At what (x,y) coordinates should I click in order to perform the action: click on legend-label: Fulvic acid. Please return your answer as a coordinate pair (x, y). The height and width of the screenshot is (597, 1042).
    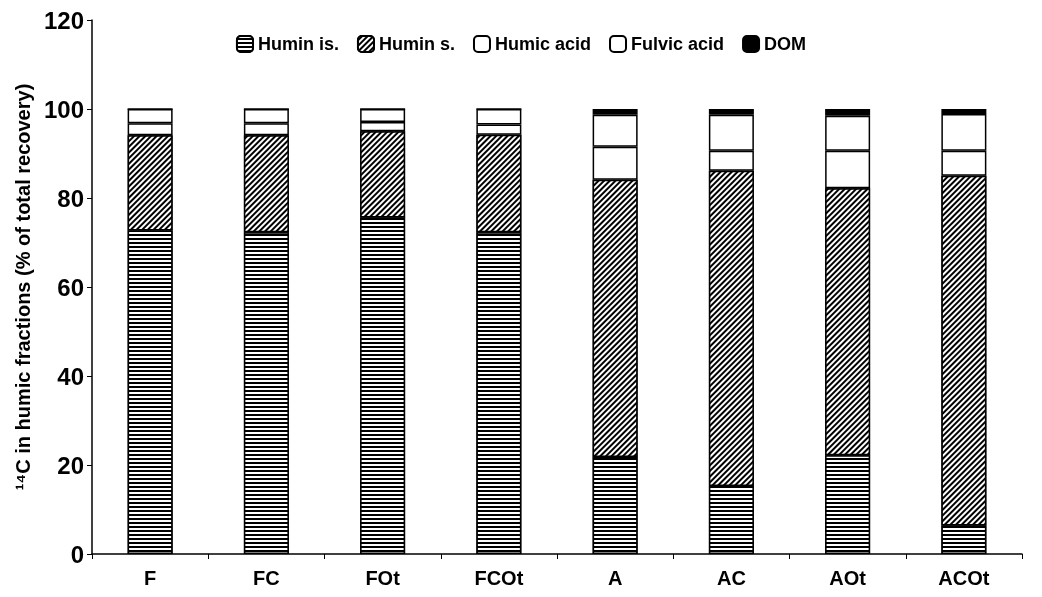
    Looking at the image, I should click on (678, 44).